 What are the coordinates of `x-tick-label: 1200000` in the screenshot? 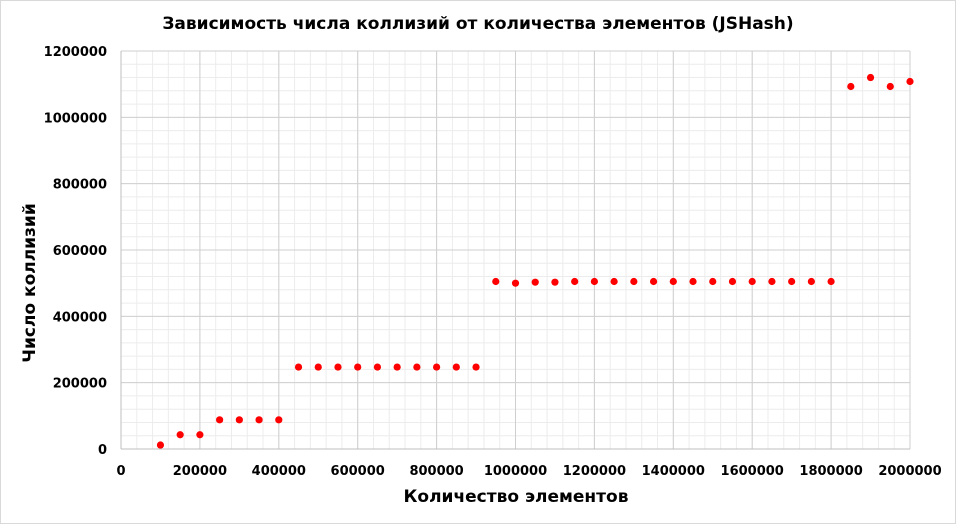 It's located at (594, 471).